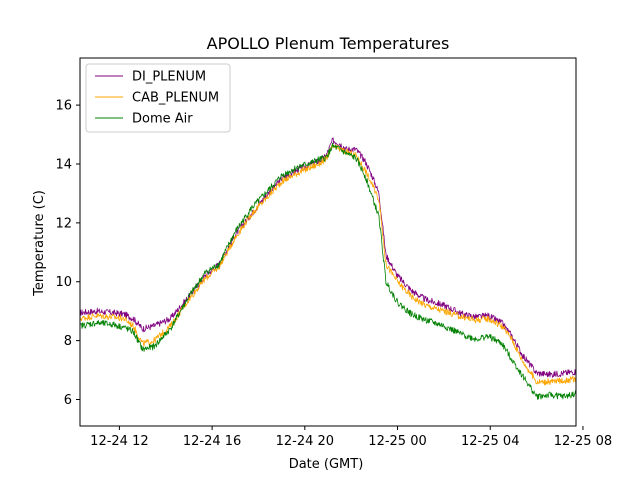 This screenshot has height=480, width=640. Describe the element at coordinates (583, 441) in the screenshot. I see `x-tick-label: 12-25 08` at that location.